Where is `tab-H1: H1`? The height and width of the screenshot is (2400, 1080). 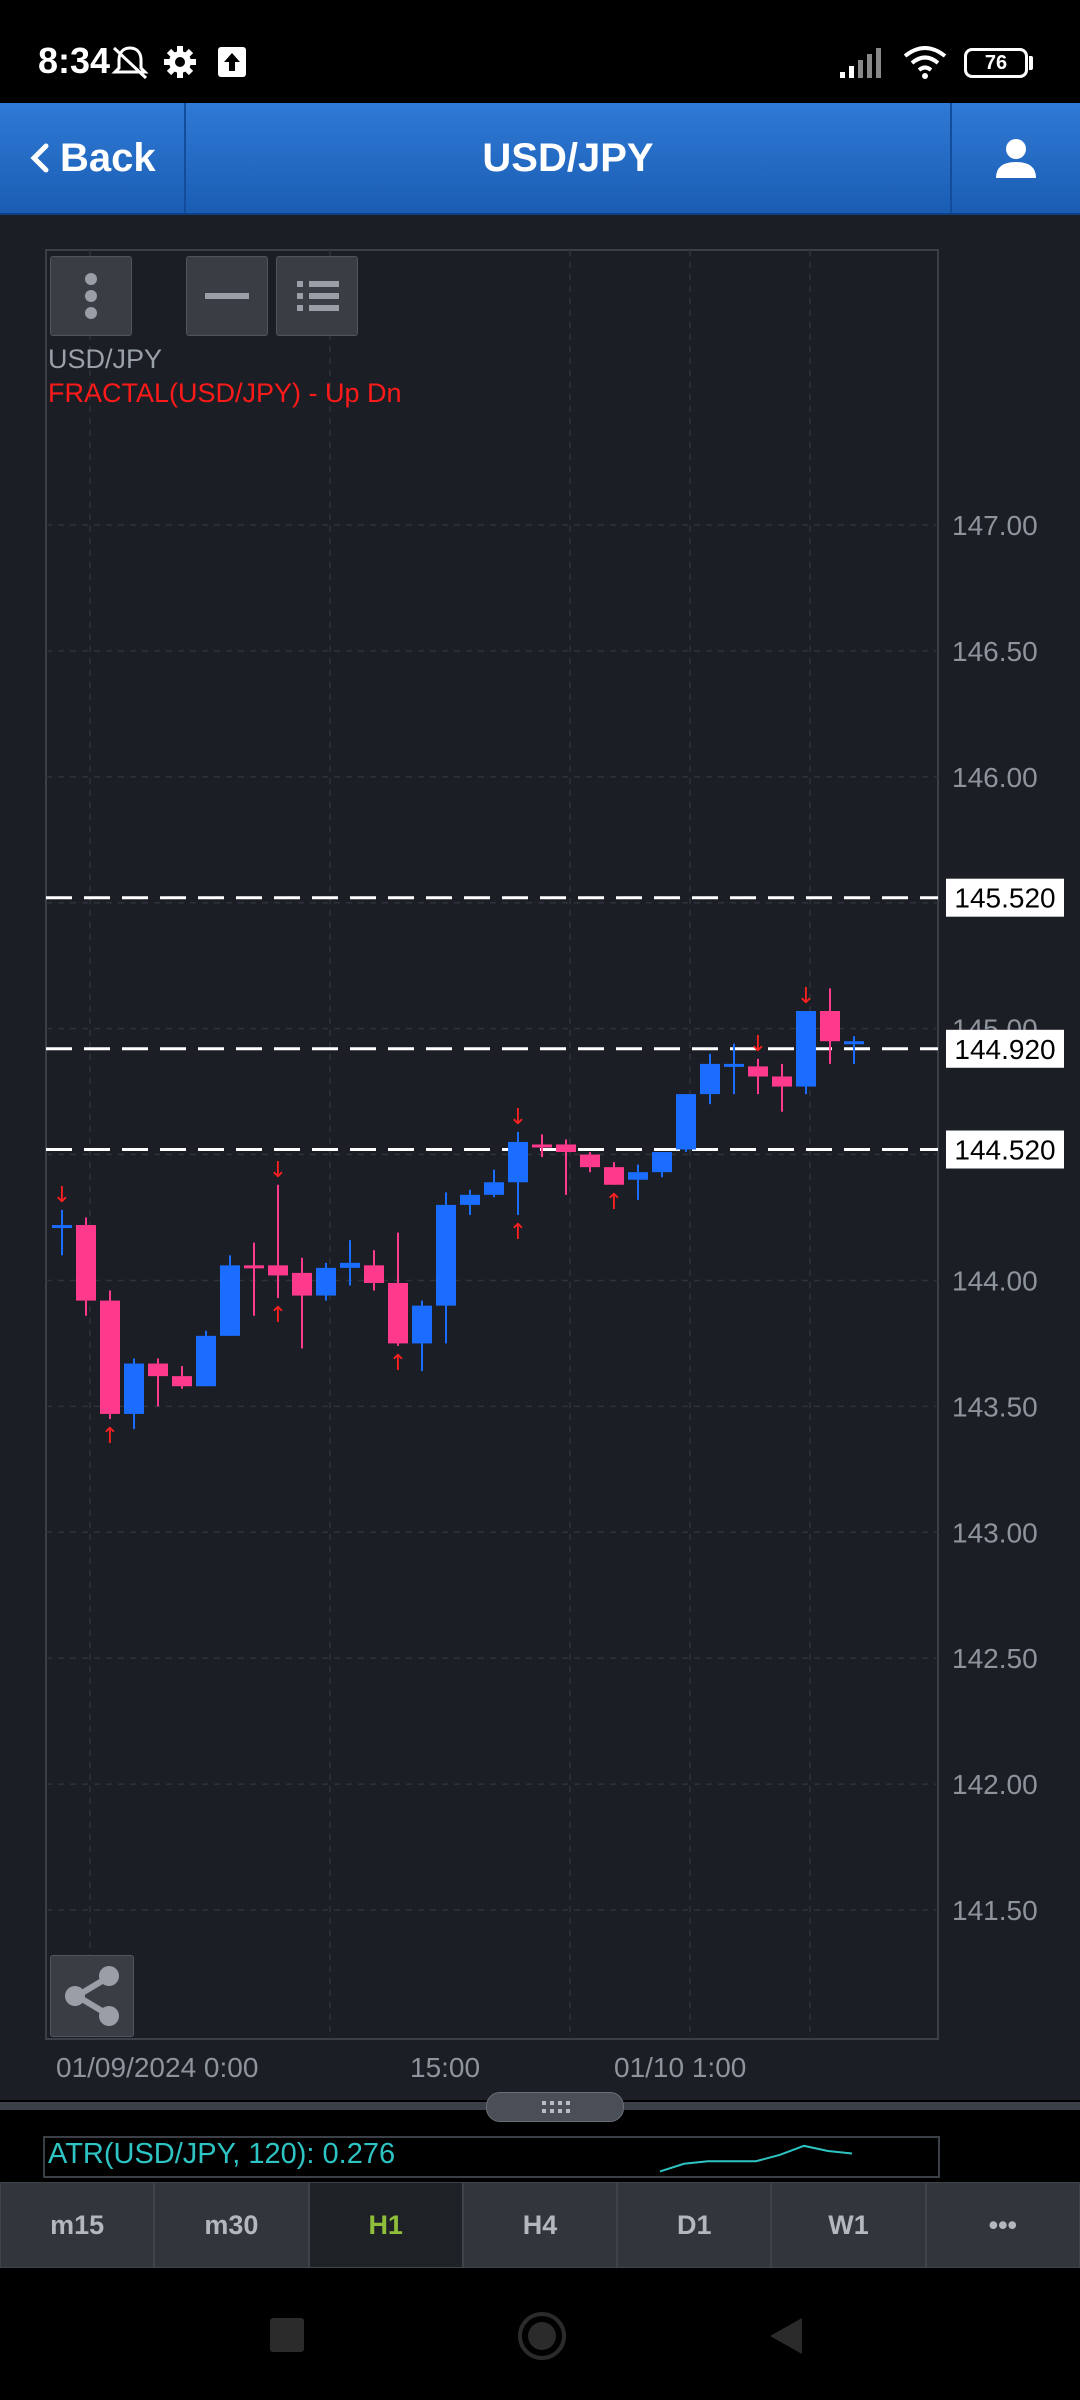 tab-H1: H1 is located at coordinates (385, 2225).